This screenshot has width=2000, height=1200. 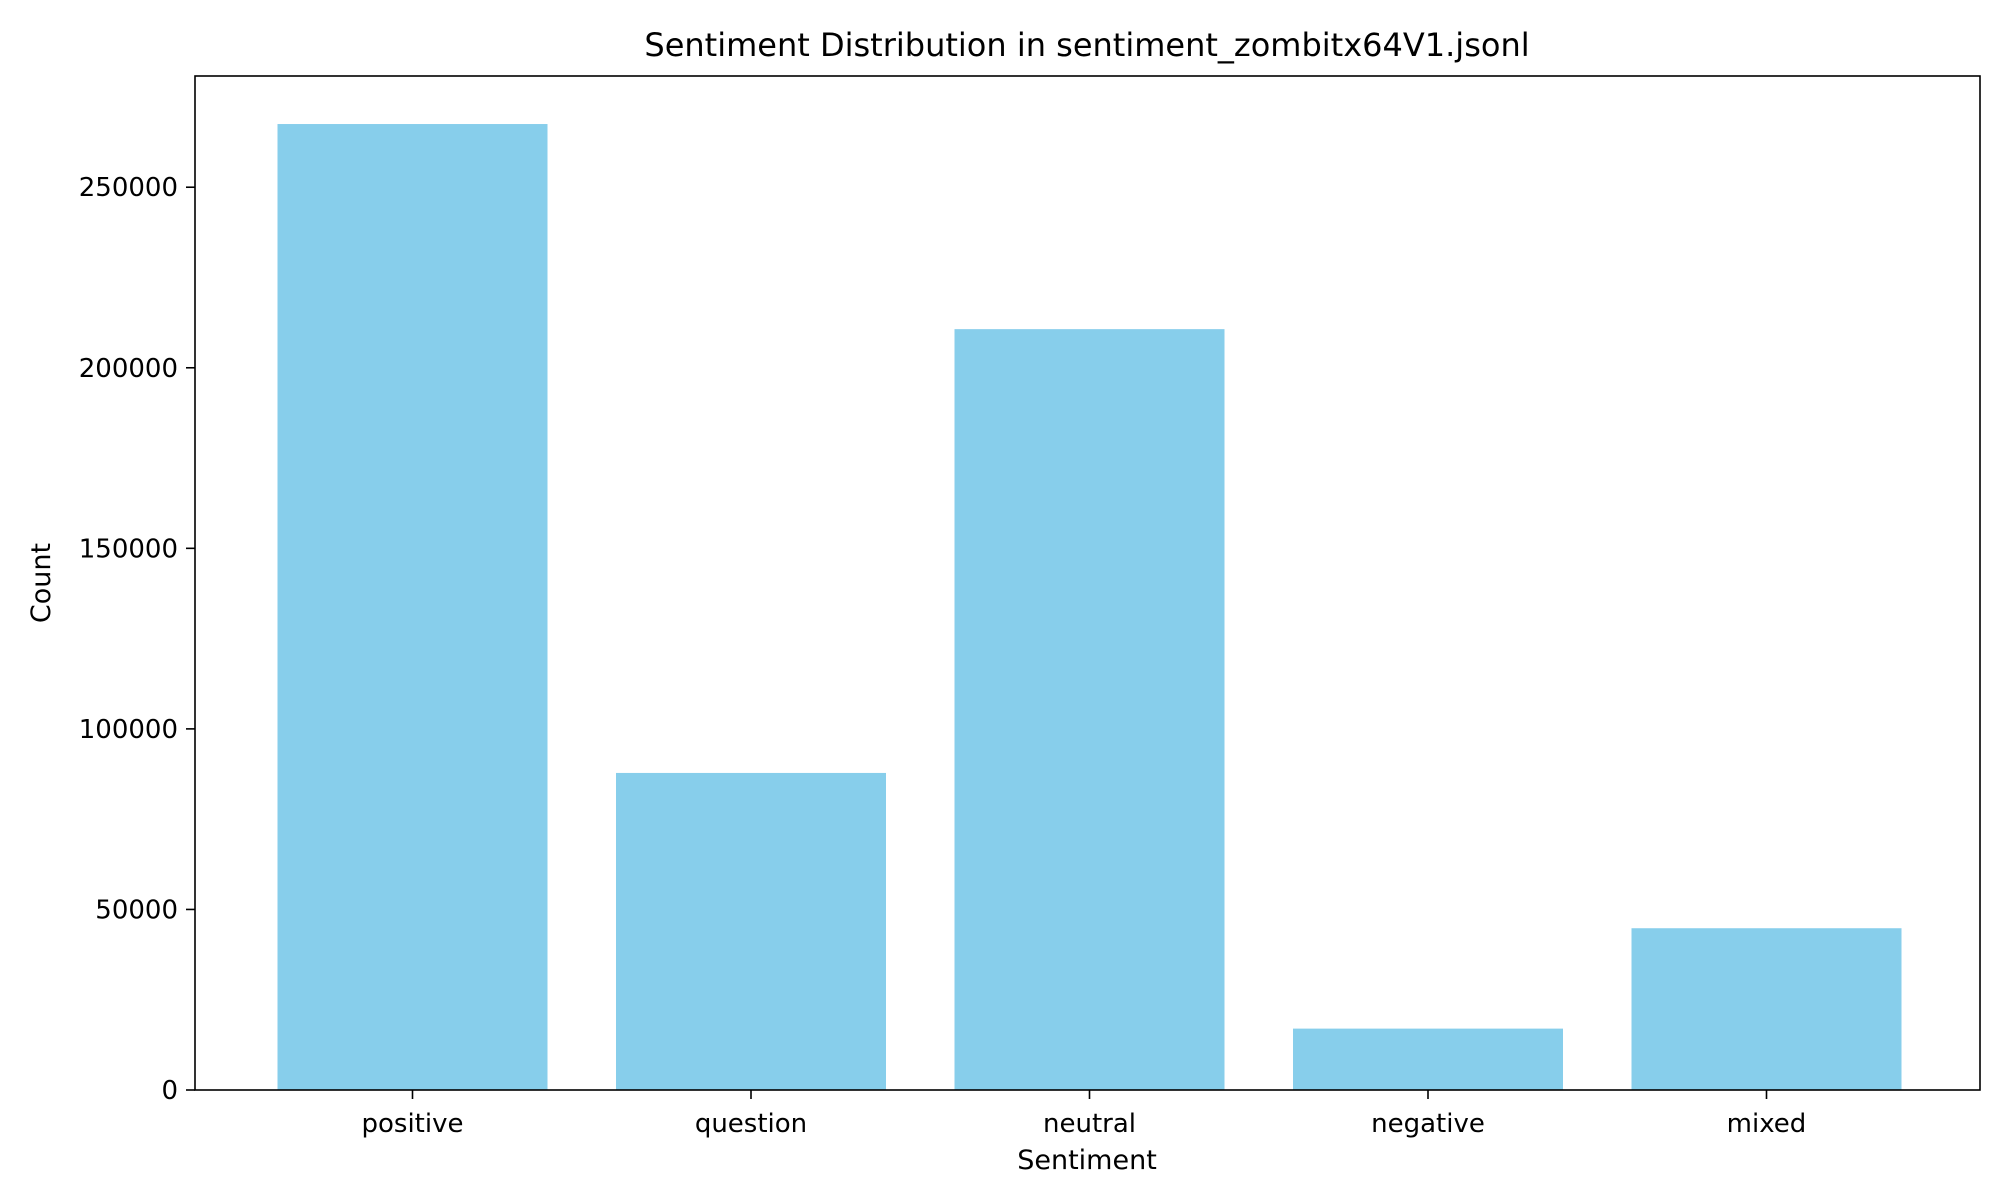 I want to click on bar-positive, so click(x=412, y=607).